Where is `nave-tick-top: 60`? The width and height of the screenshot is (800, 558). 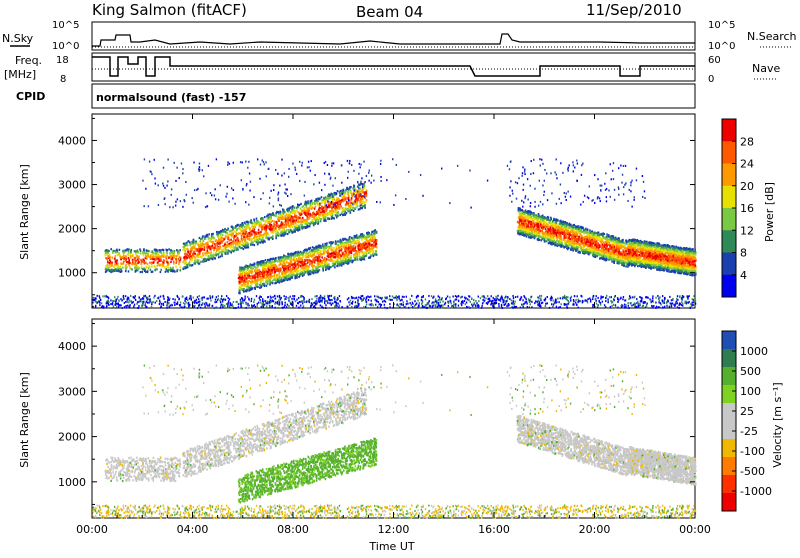 nave-tick-top: 60 is located at coordinates (714, 60).